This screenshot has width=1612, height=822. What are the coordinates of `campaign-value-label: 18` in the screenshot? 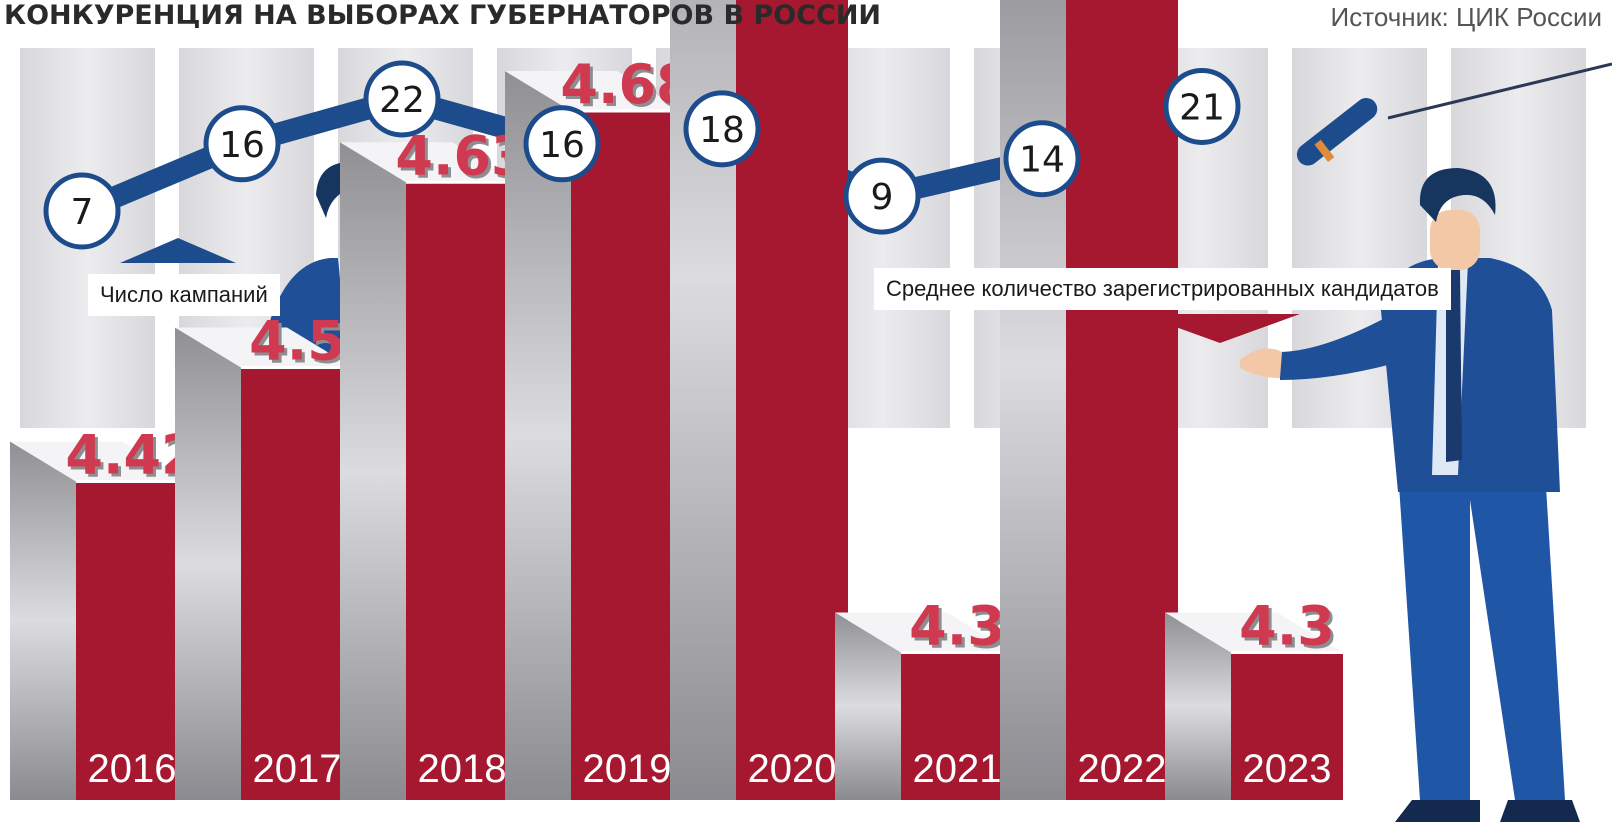 It's located at (722, 130).